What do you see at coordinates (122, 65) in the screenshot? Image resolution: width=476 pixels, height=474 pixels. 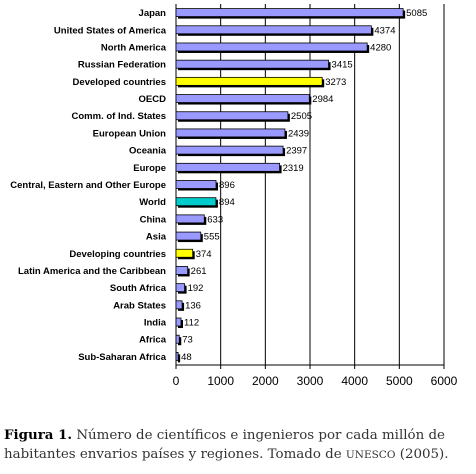 I see `category-label: Russian Federation` at bounding box center [122, 65].